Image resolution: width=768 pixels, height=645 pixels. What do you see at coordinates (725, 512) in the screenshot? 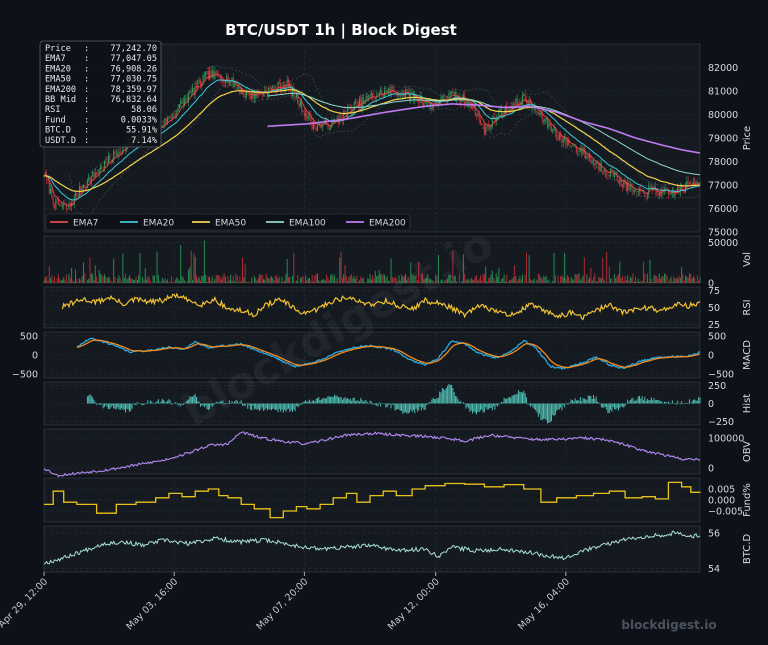
I see `fund-tick-label: −0.005` at bounding box center [725, 512].